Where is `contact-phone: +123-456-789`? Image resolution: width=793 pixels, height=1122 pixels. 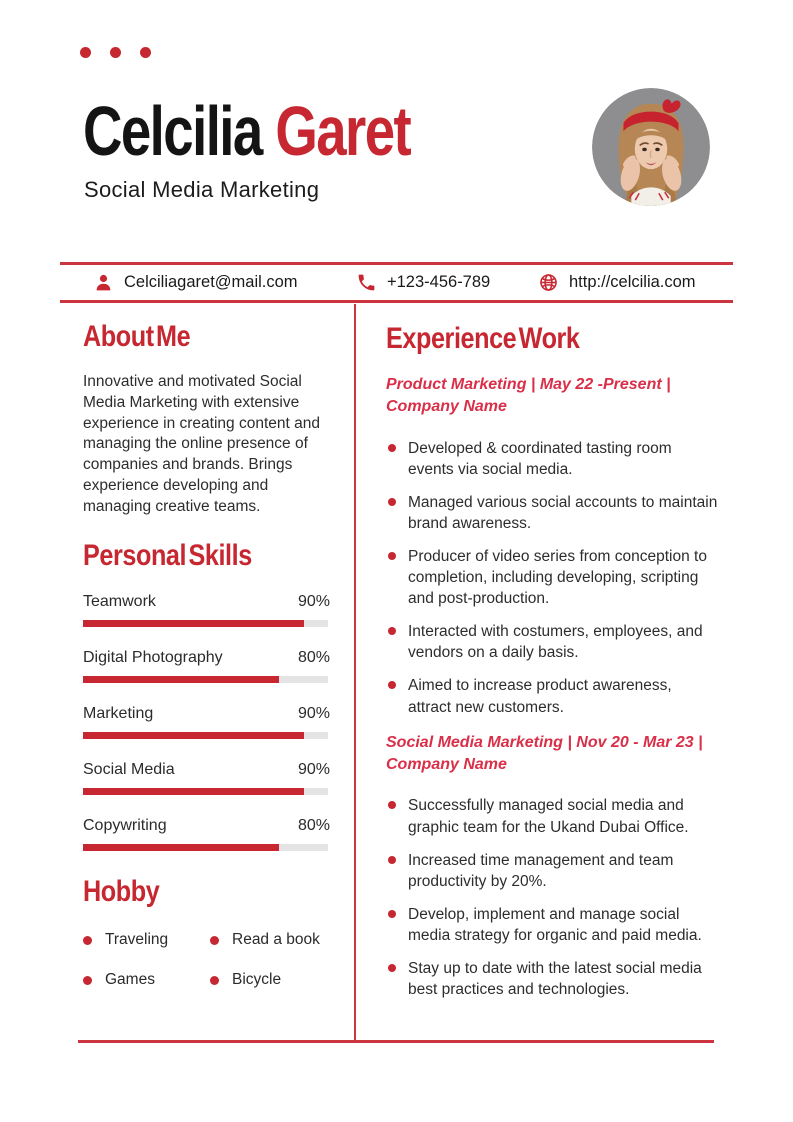 contact-phone: +123-456-789 is located at coordinates (423, 282).